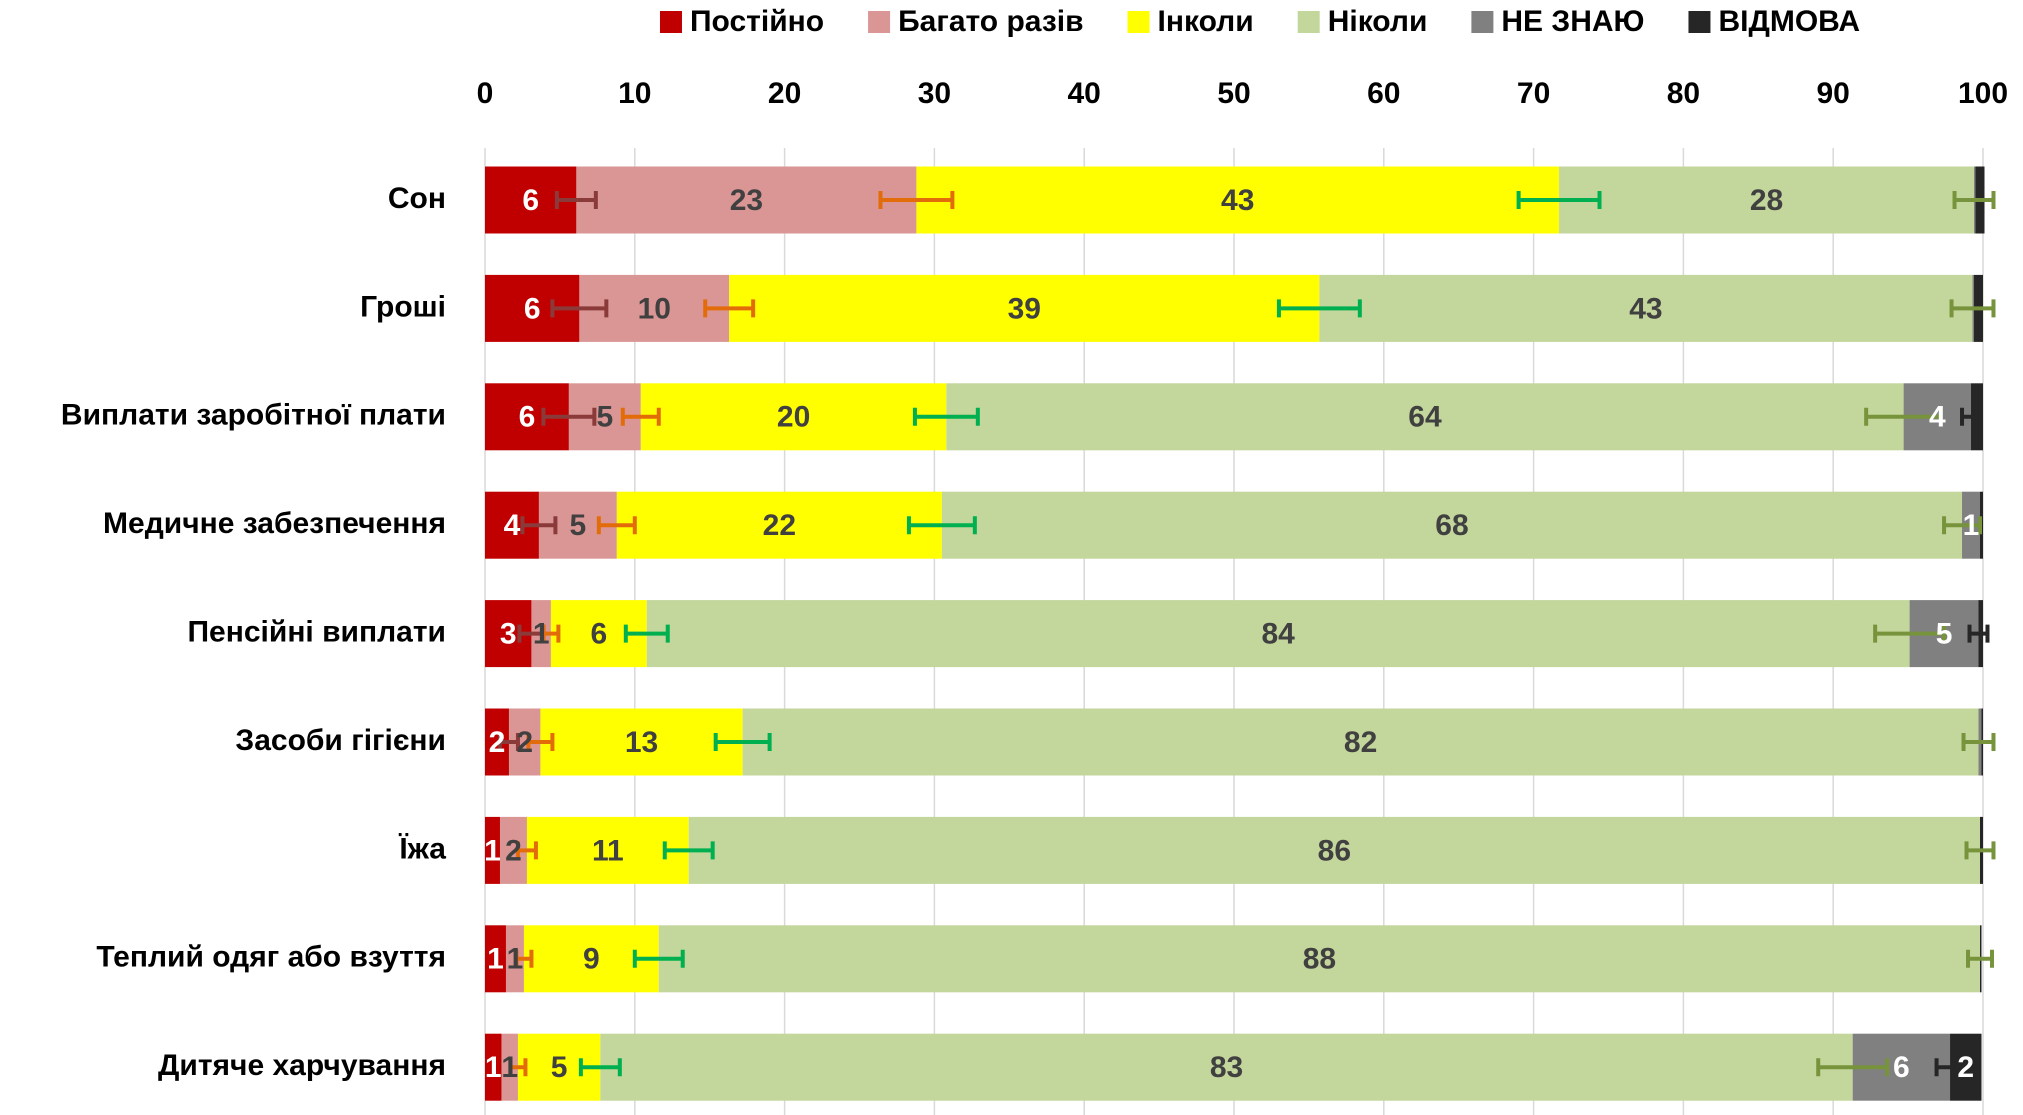 This screenshot has height=1115, width=2023. I want to click on value-label: 86, so click(1334, 850).